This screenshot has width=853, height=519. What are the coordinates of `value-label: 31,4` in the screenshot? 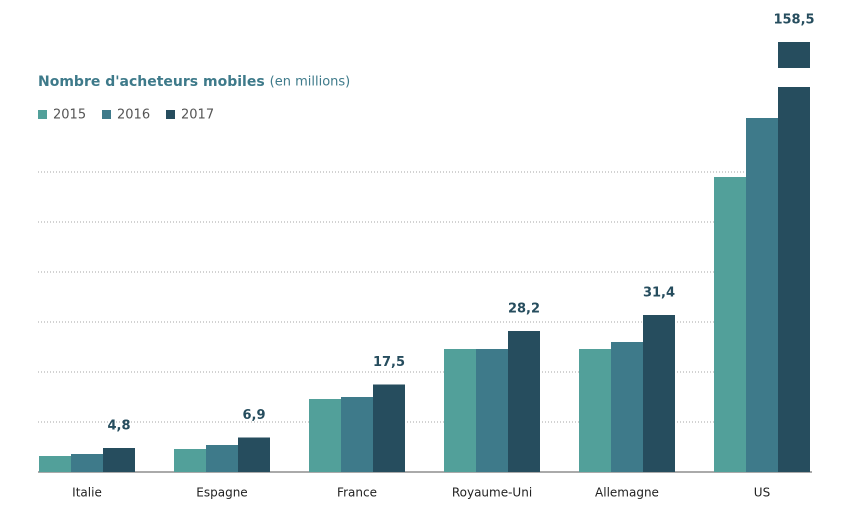 It's located at (659, 293).